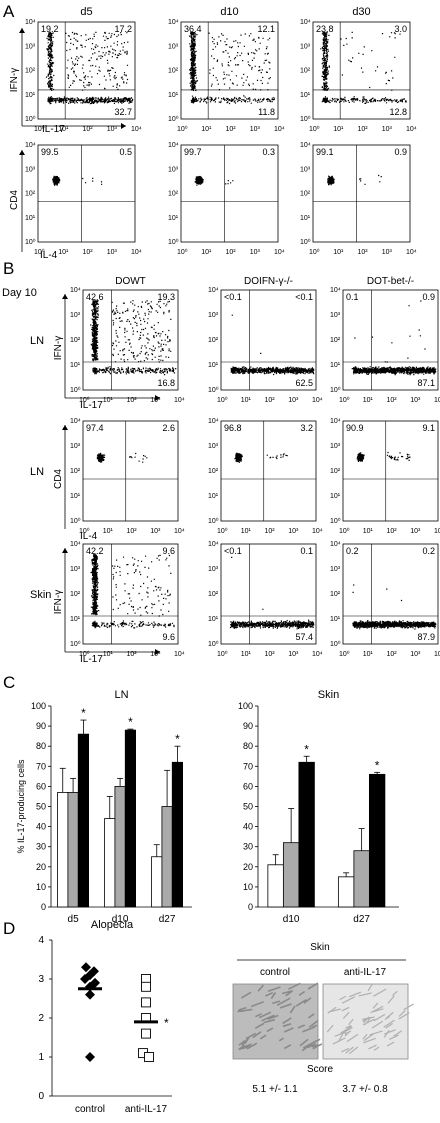  What do you see at coordinates (166, 383) in the screenshot?
I see `quadrant-label: 16.8` at bounding box center [166, 383].